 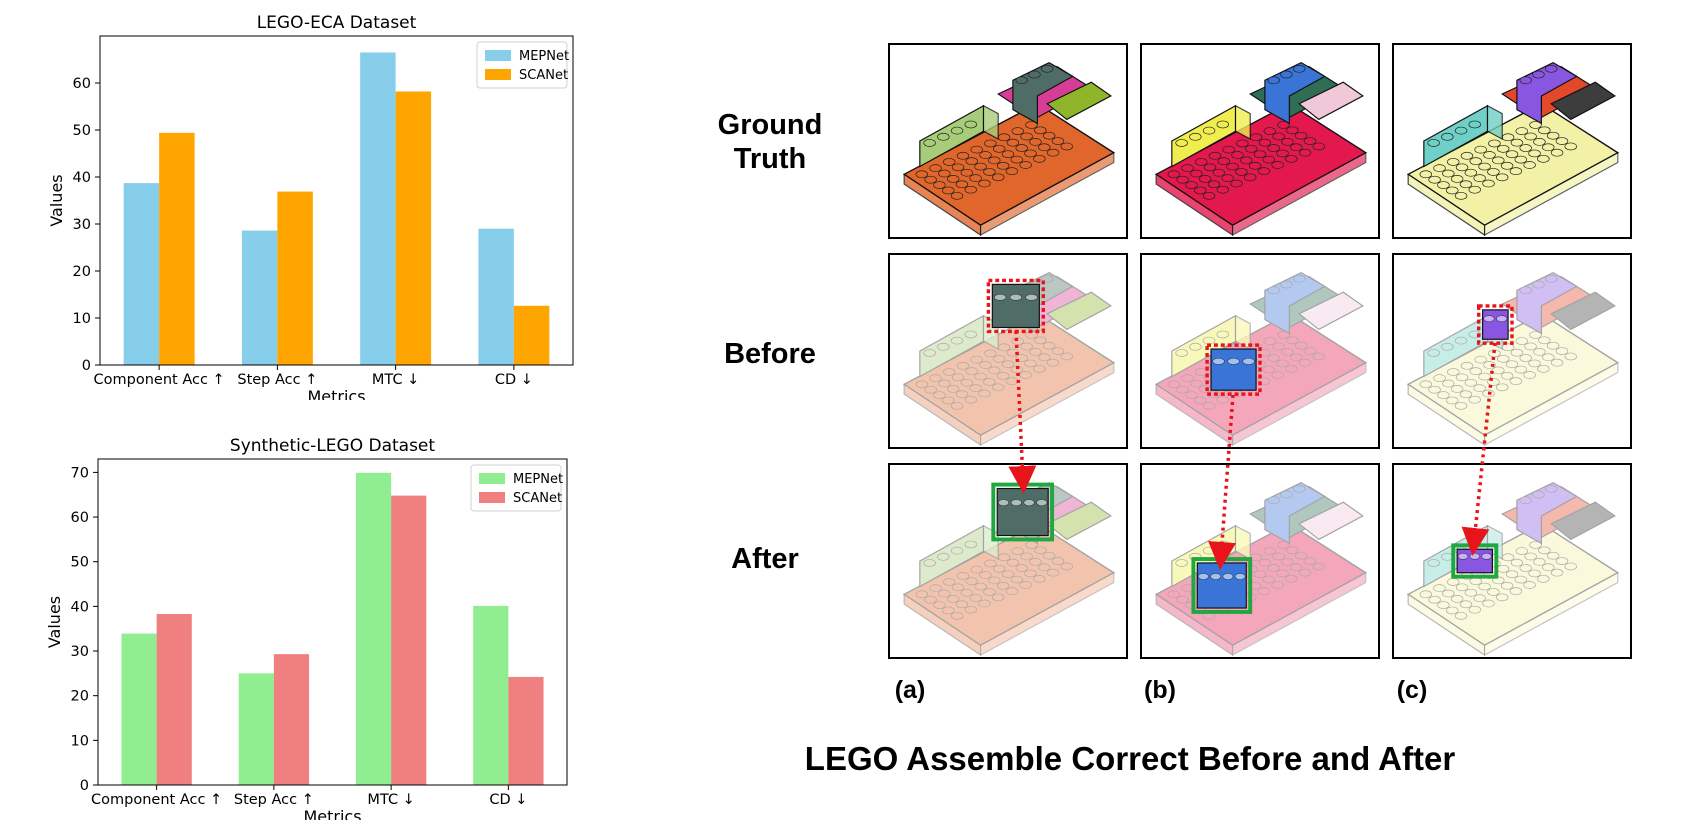 What do you see at coordinates (80, 563) in the screenshot?
I see `y-tick-label: 50` at bounding box center [80, 563].